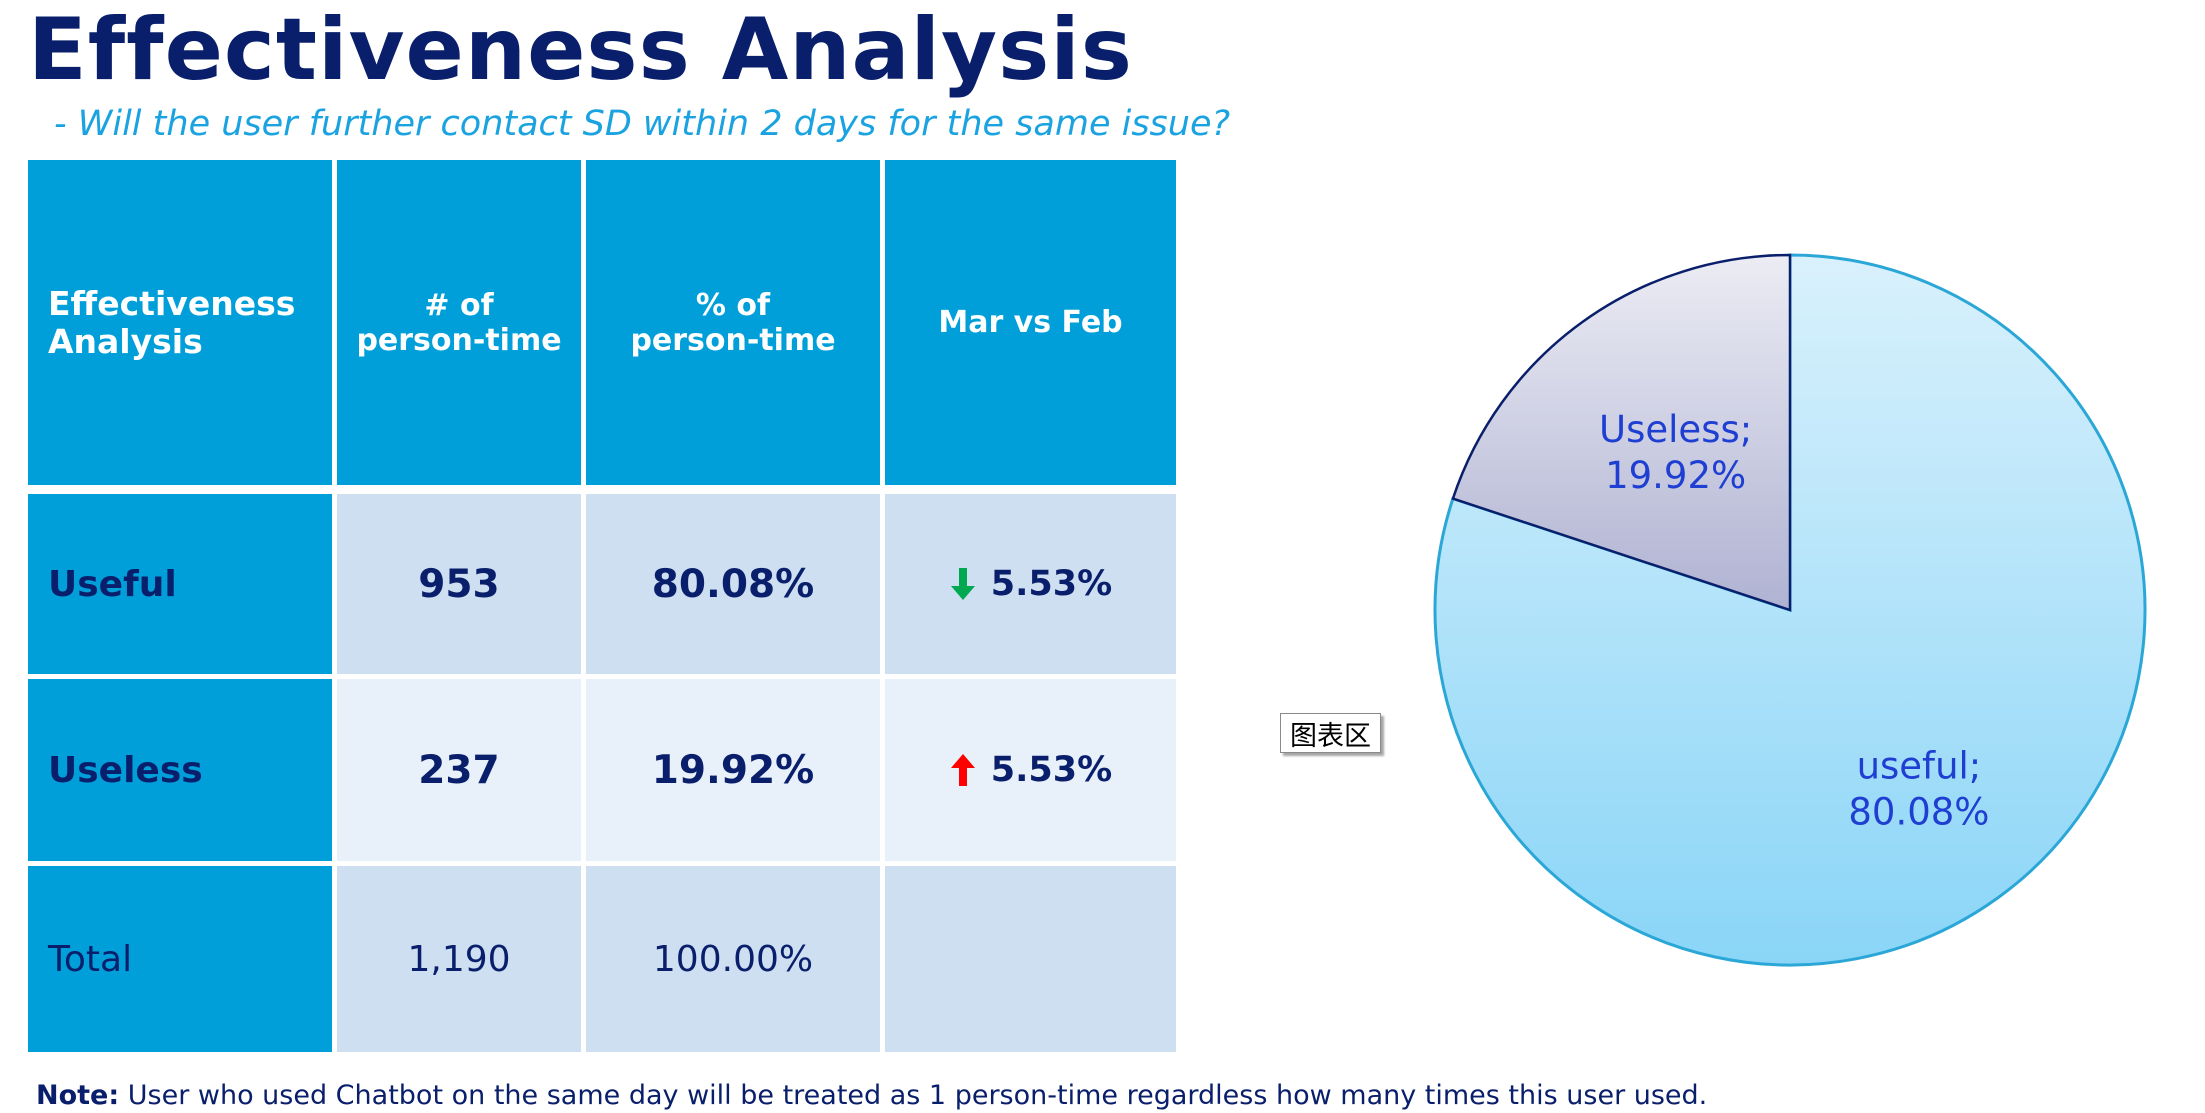  I want to click on total-percent: 100.00%, so click(733, 959).